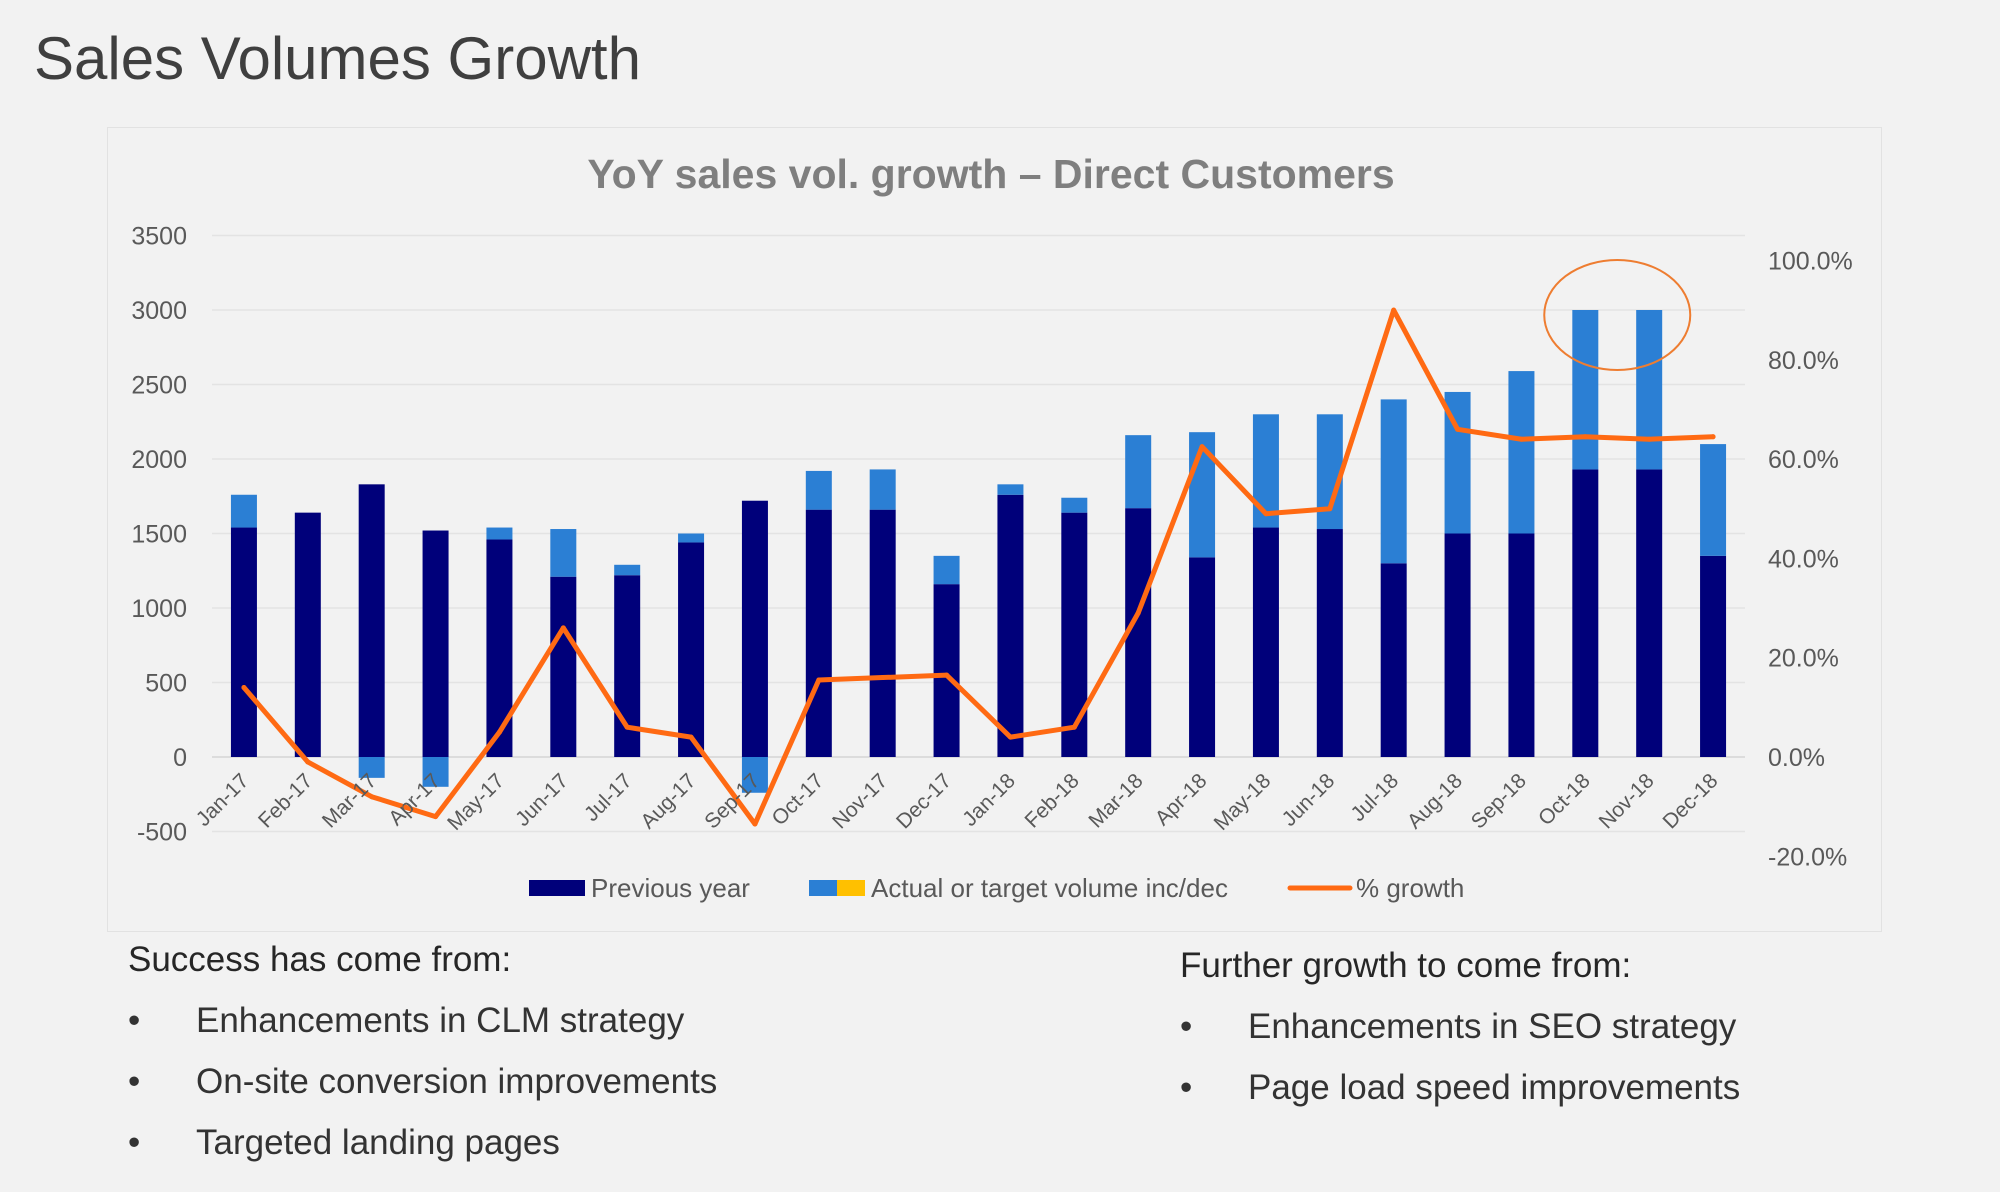 The image size is (2000, 1192). I want to click on x-tick-label: Aug-18, so click(1435, 801).